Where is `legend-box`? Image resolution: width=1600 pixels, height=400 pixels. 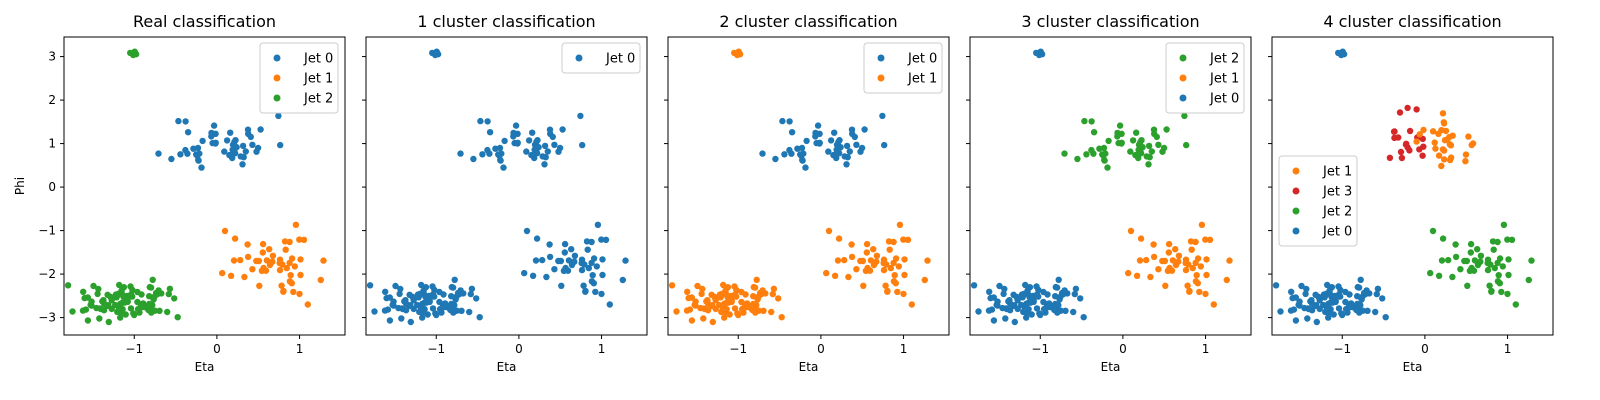
legend-box is located at coordinates (903, 68).